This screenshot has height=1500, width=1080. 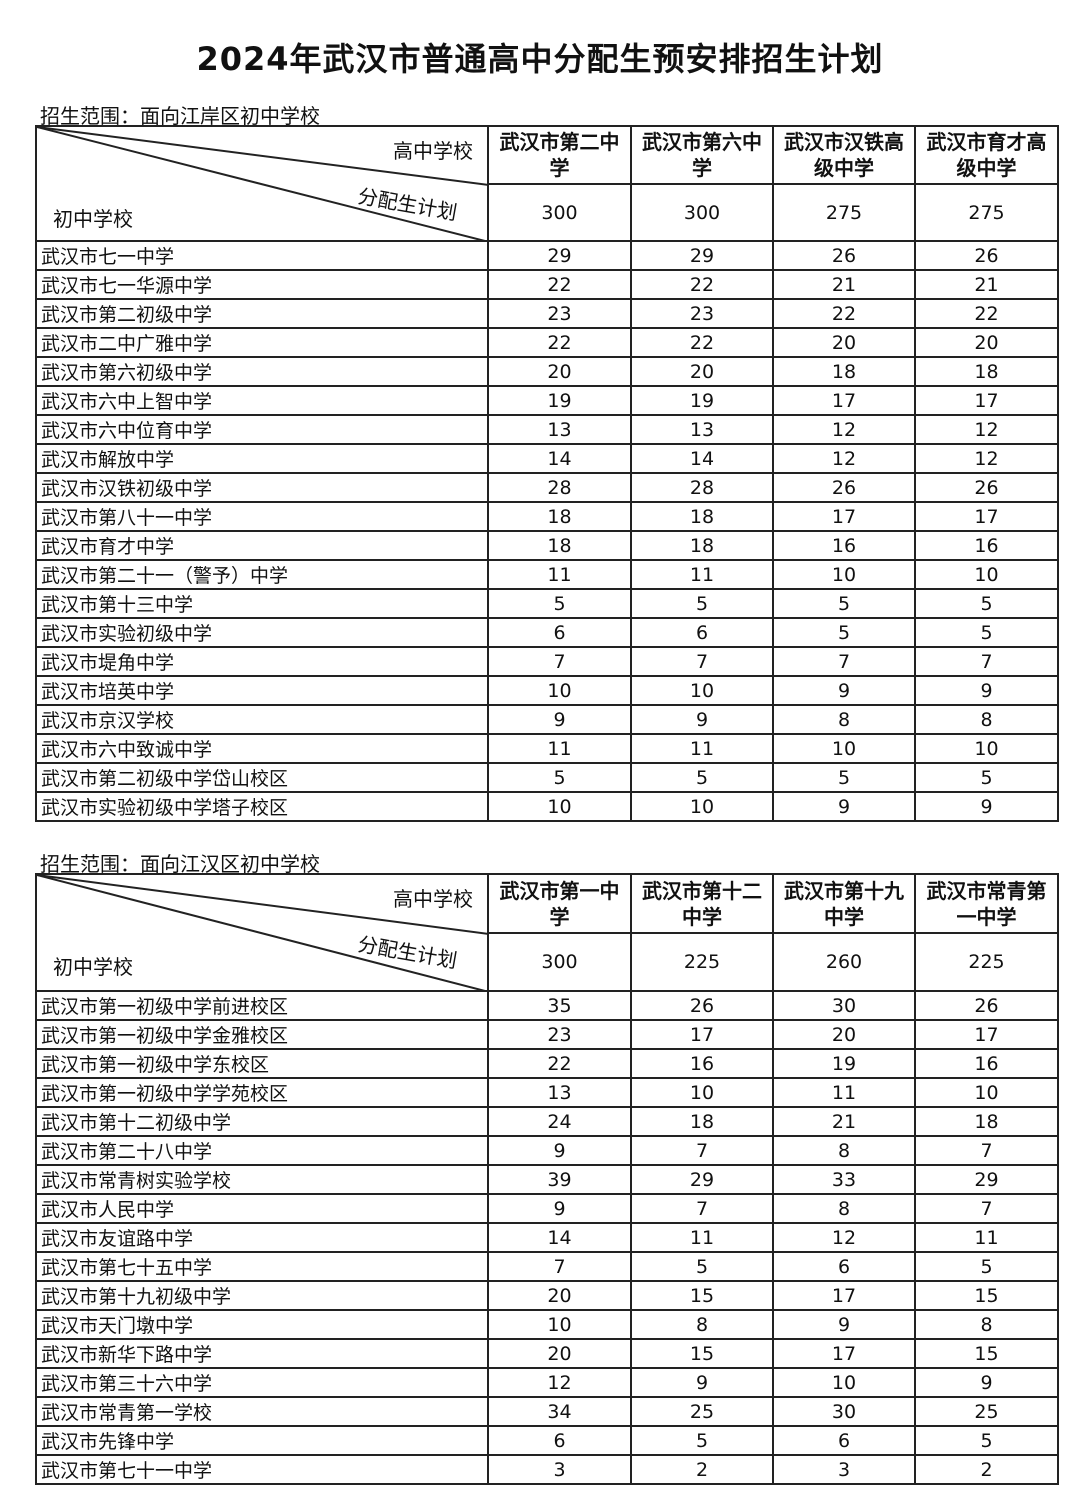 I want to click on table-row: 武汉市实验初级中学 6 6 5 5, so click(x=547, y=632).